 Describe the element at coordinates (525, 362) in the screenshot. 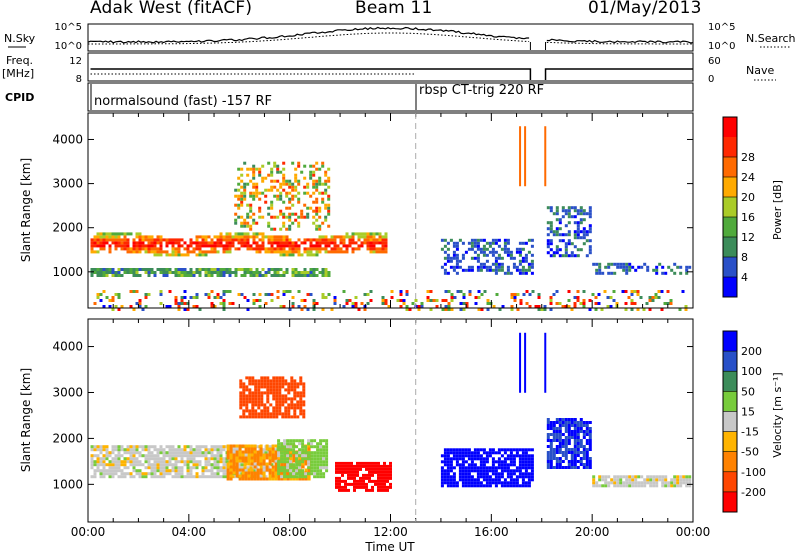

I see `echo-streak` at that location.